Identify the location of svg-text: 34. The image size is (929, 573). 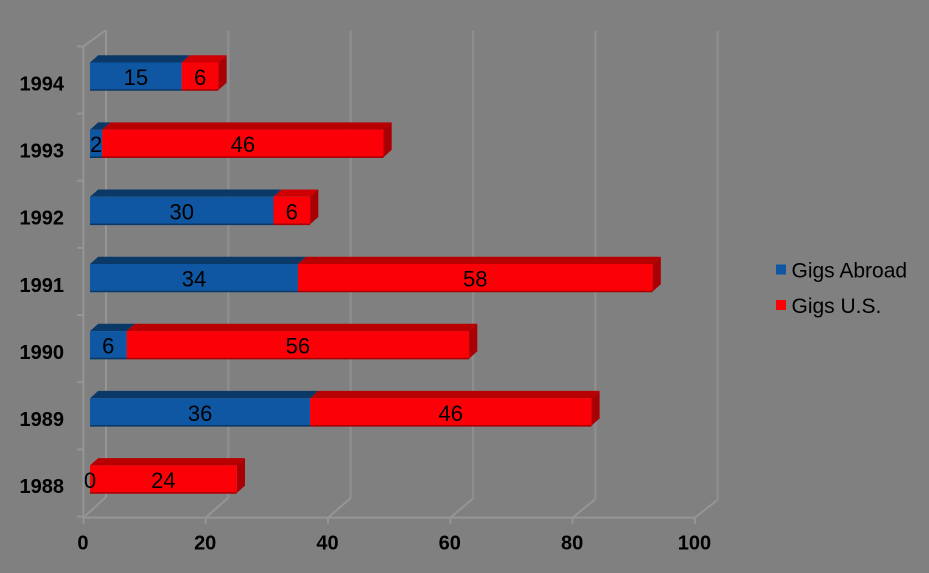
(194, 279).